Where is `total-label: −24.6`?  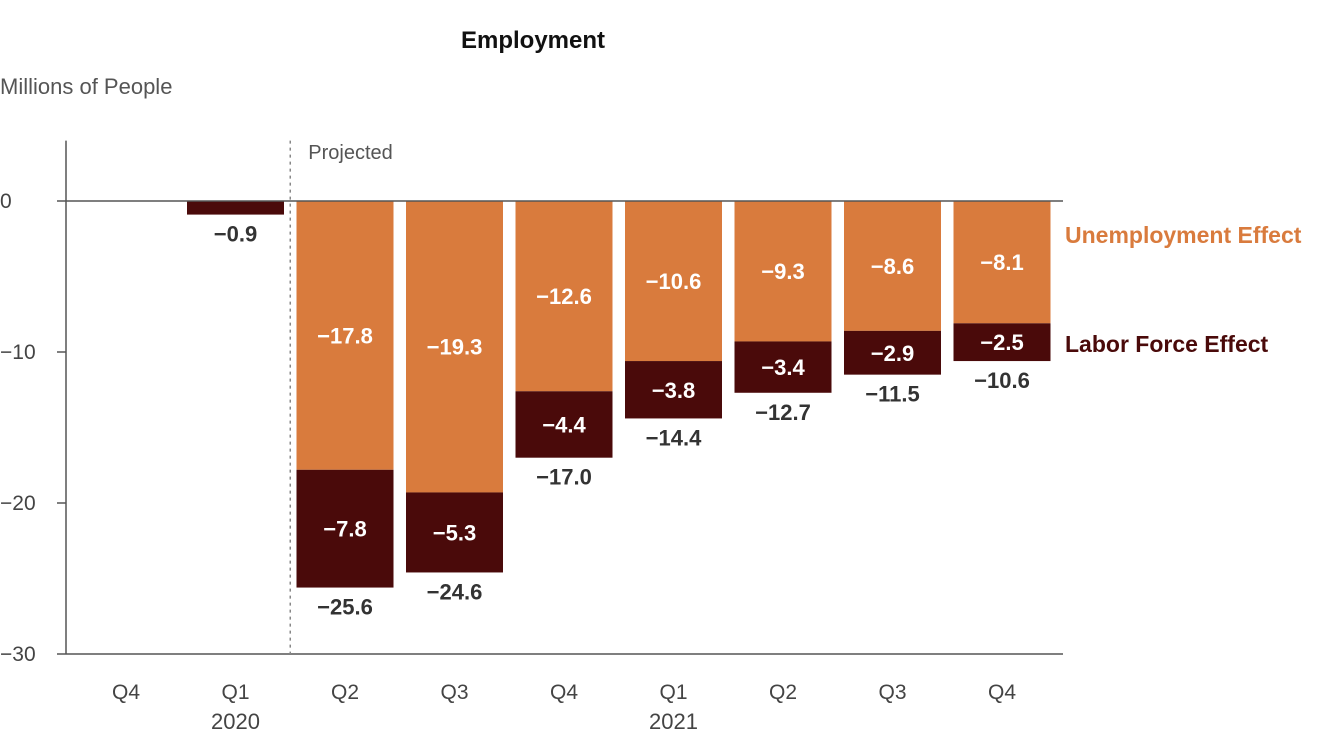
total-label: −24.6 is located at coordinates (455, 591).